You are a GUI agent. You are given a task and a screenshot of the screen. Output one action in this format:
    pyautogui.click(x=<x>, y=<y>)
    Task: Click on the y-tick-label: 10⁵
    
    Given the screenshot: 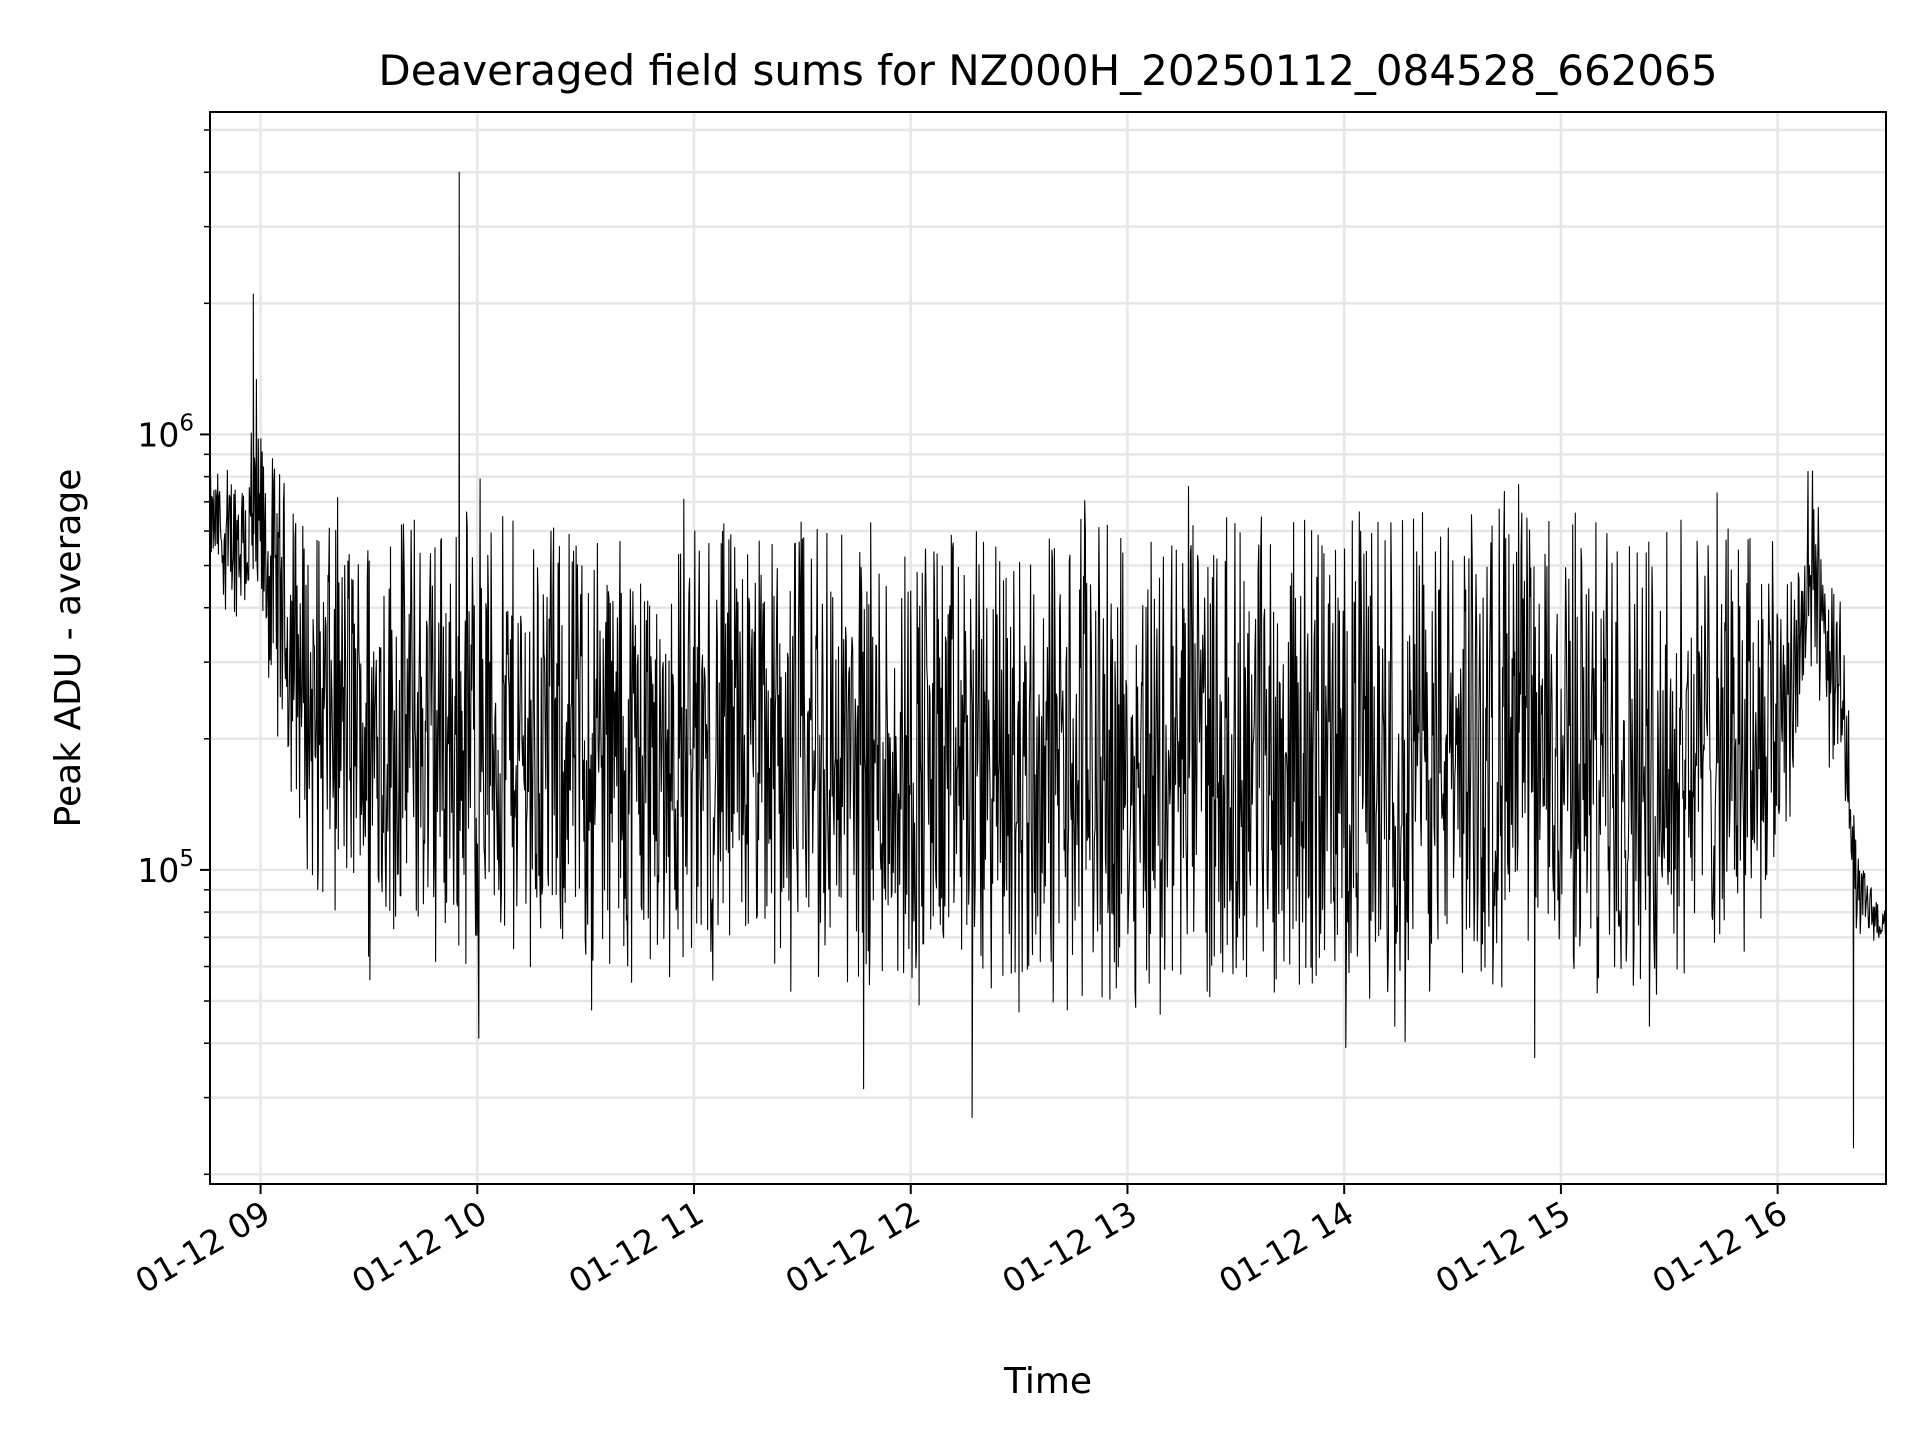 What is the action you would take?
    pyautogui.click(x=165, y=868)
    